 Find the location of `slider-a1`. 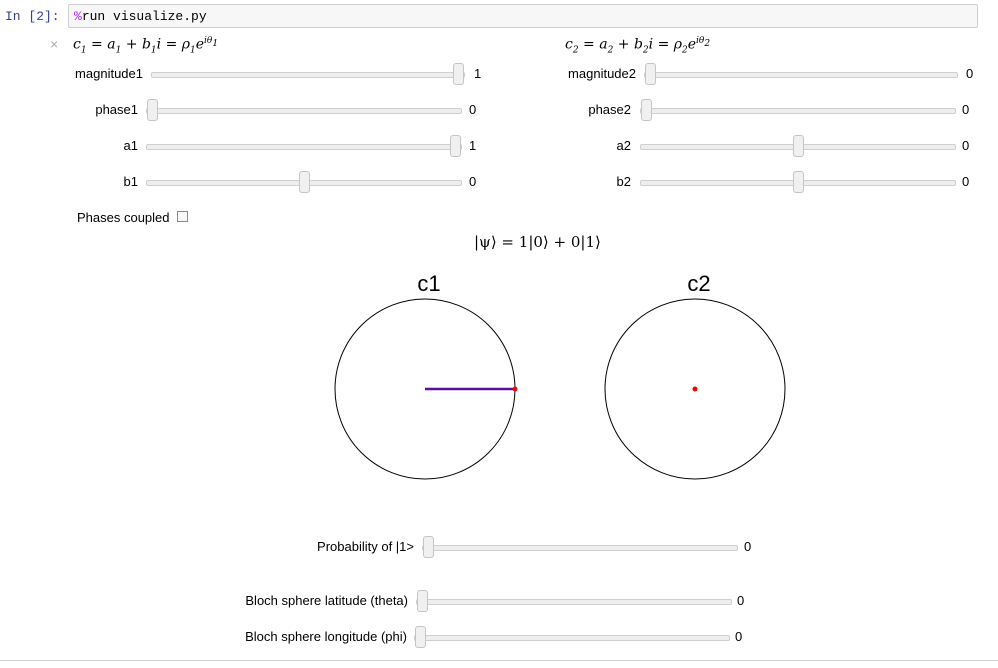

slider-a1 is located at coordinates (304, 146).